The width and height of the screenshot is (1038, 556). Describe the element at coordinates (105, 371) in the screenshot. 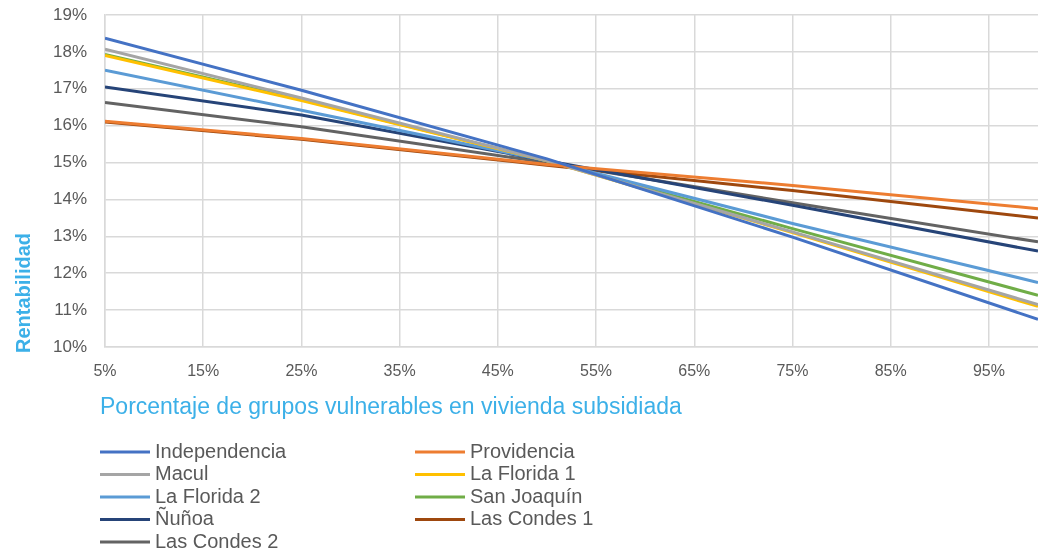

I see `x-tick-label: 5%` at that location.